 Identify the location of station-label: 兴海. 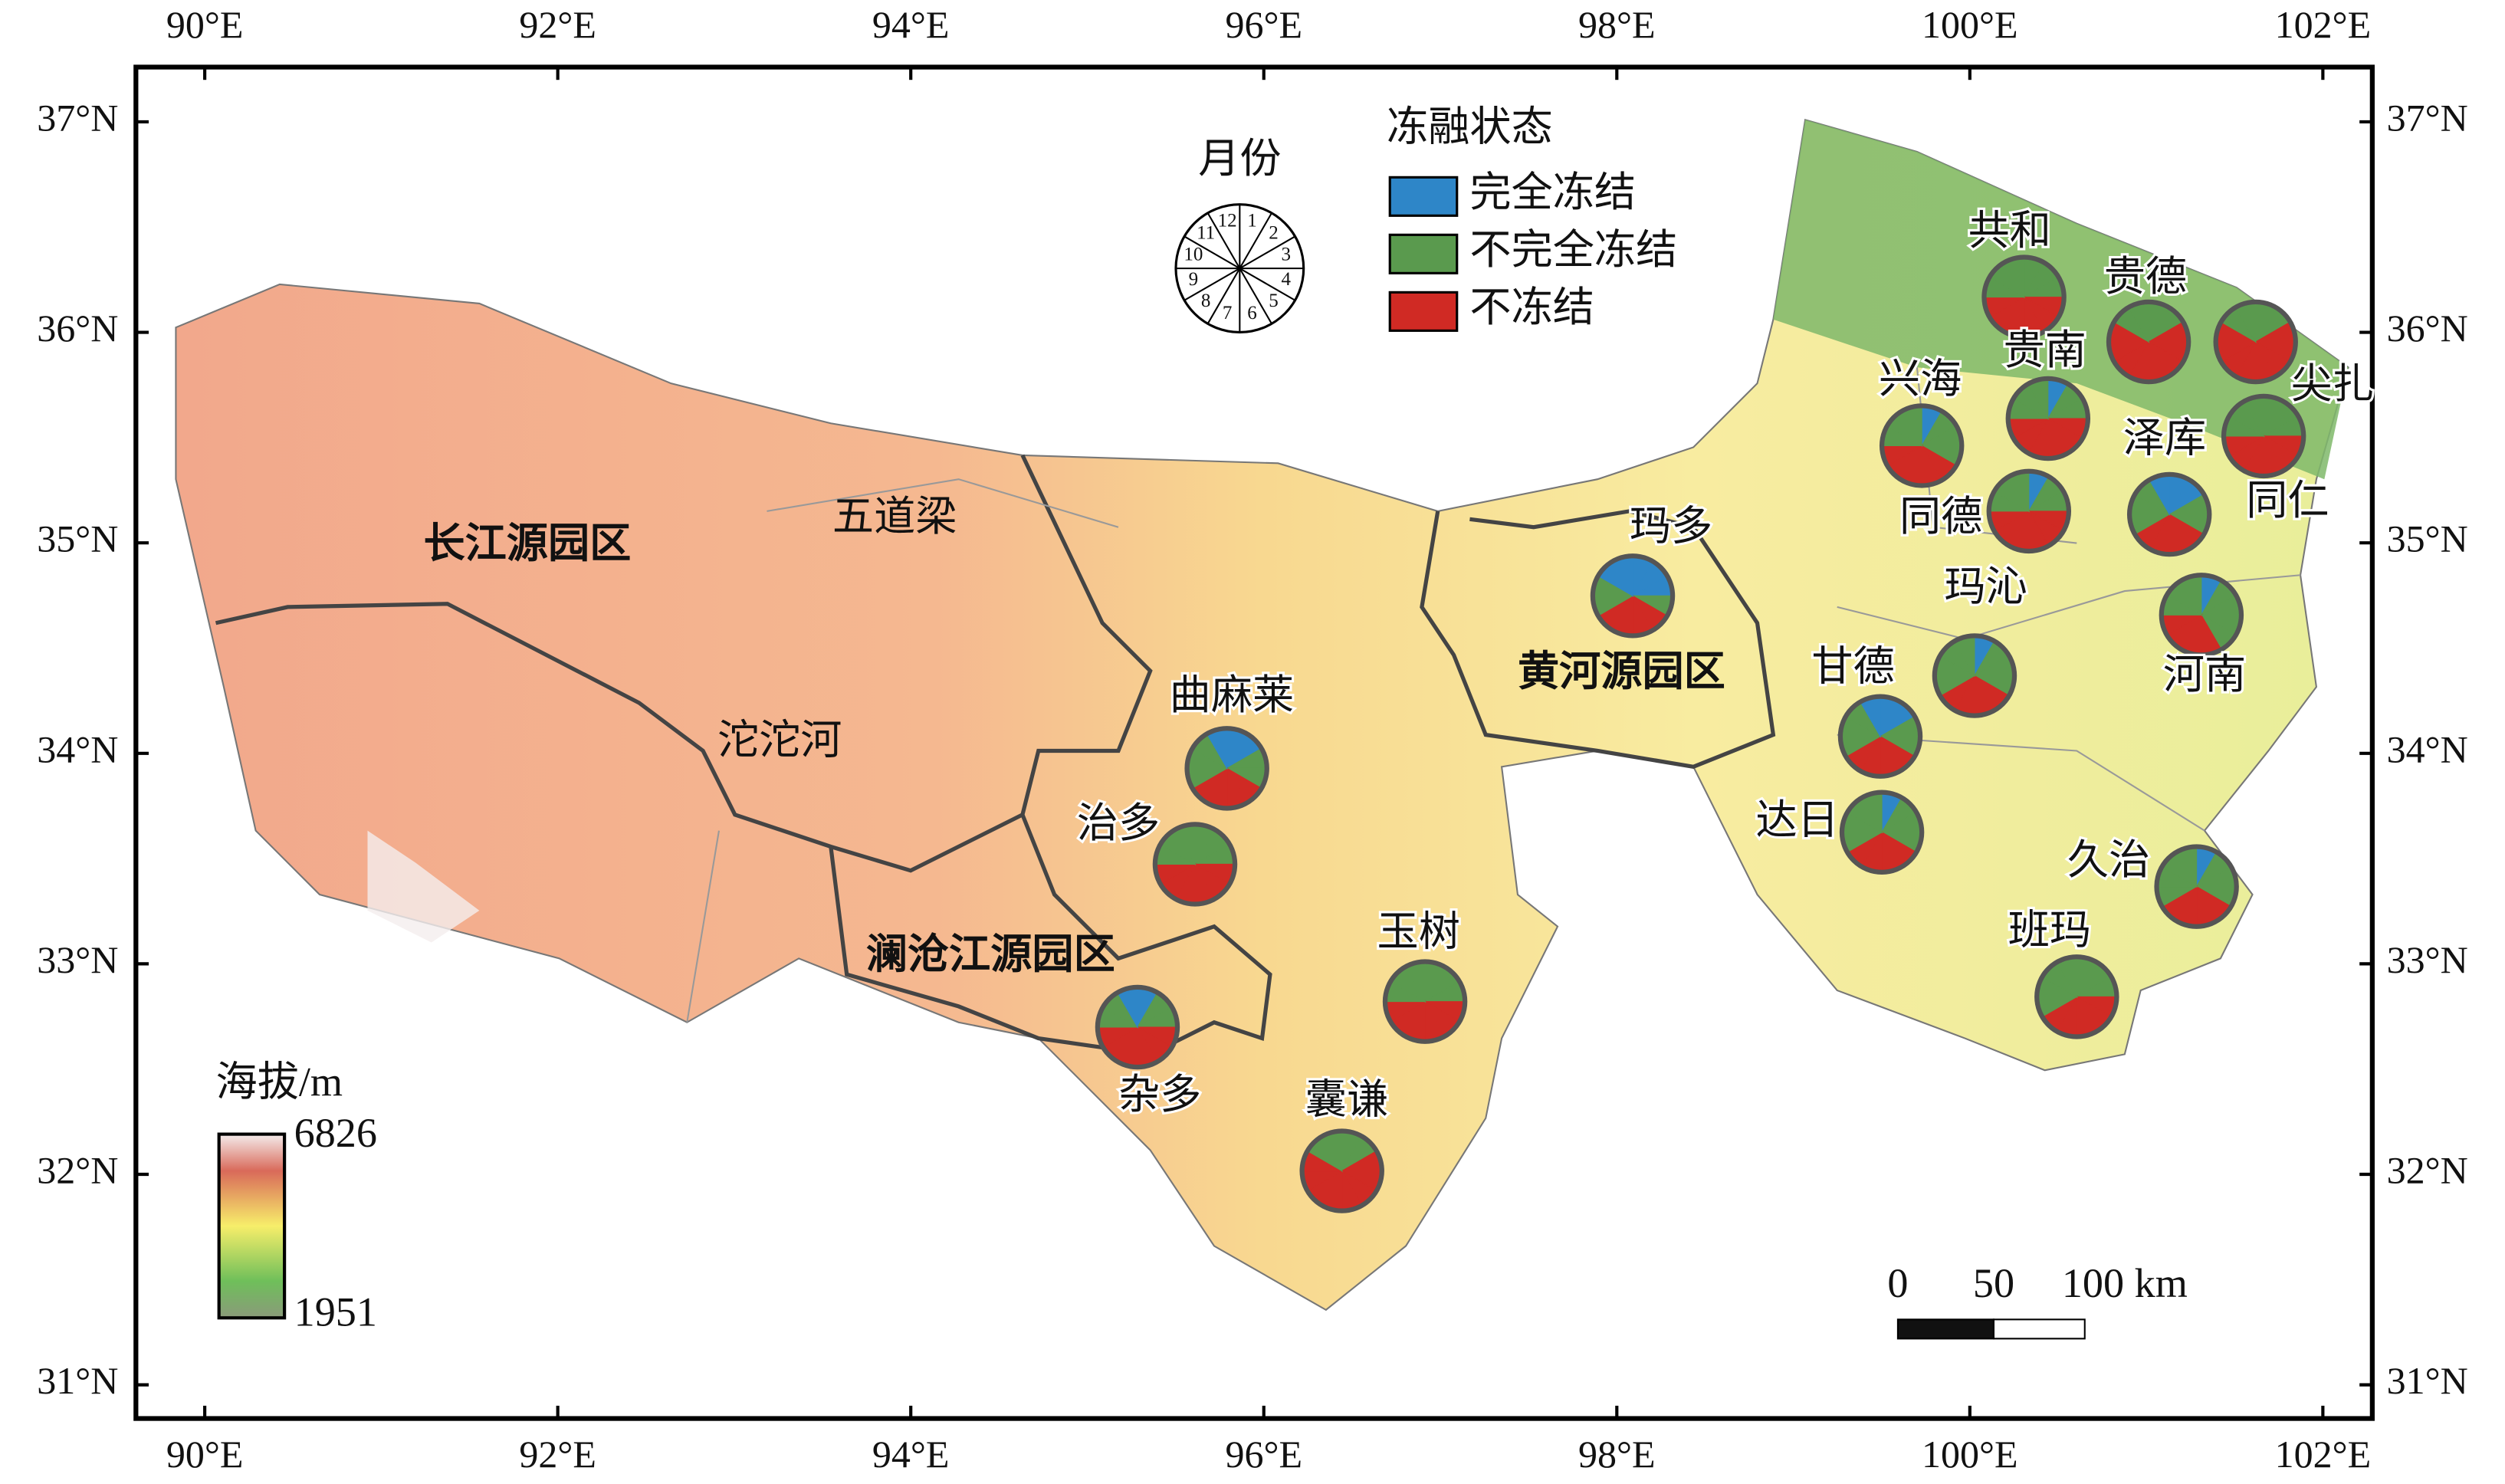
(1921, 379).